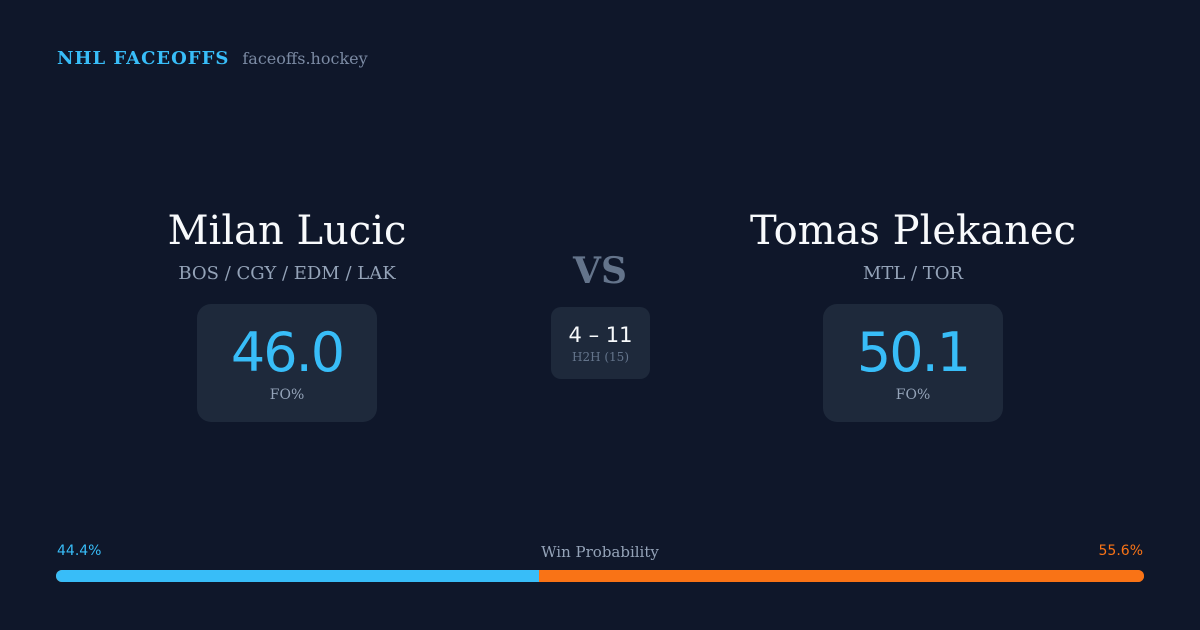 The image size is (1200, 630). What do you see at coordinates (841, 576) in the screenshot?
I see `win-prob-bar-right` at bounding box center [841, 576].